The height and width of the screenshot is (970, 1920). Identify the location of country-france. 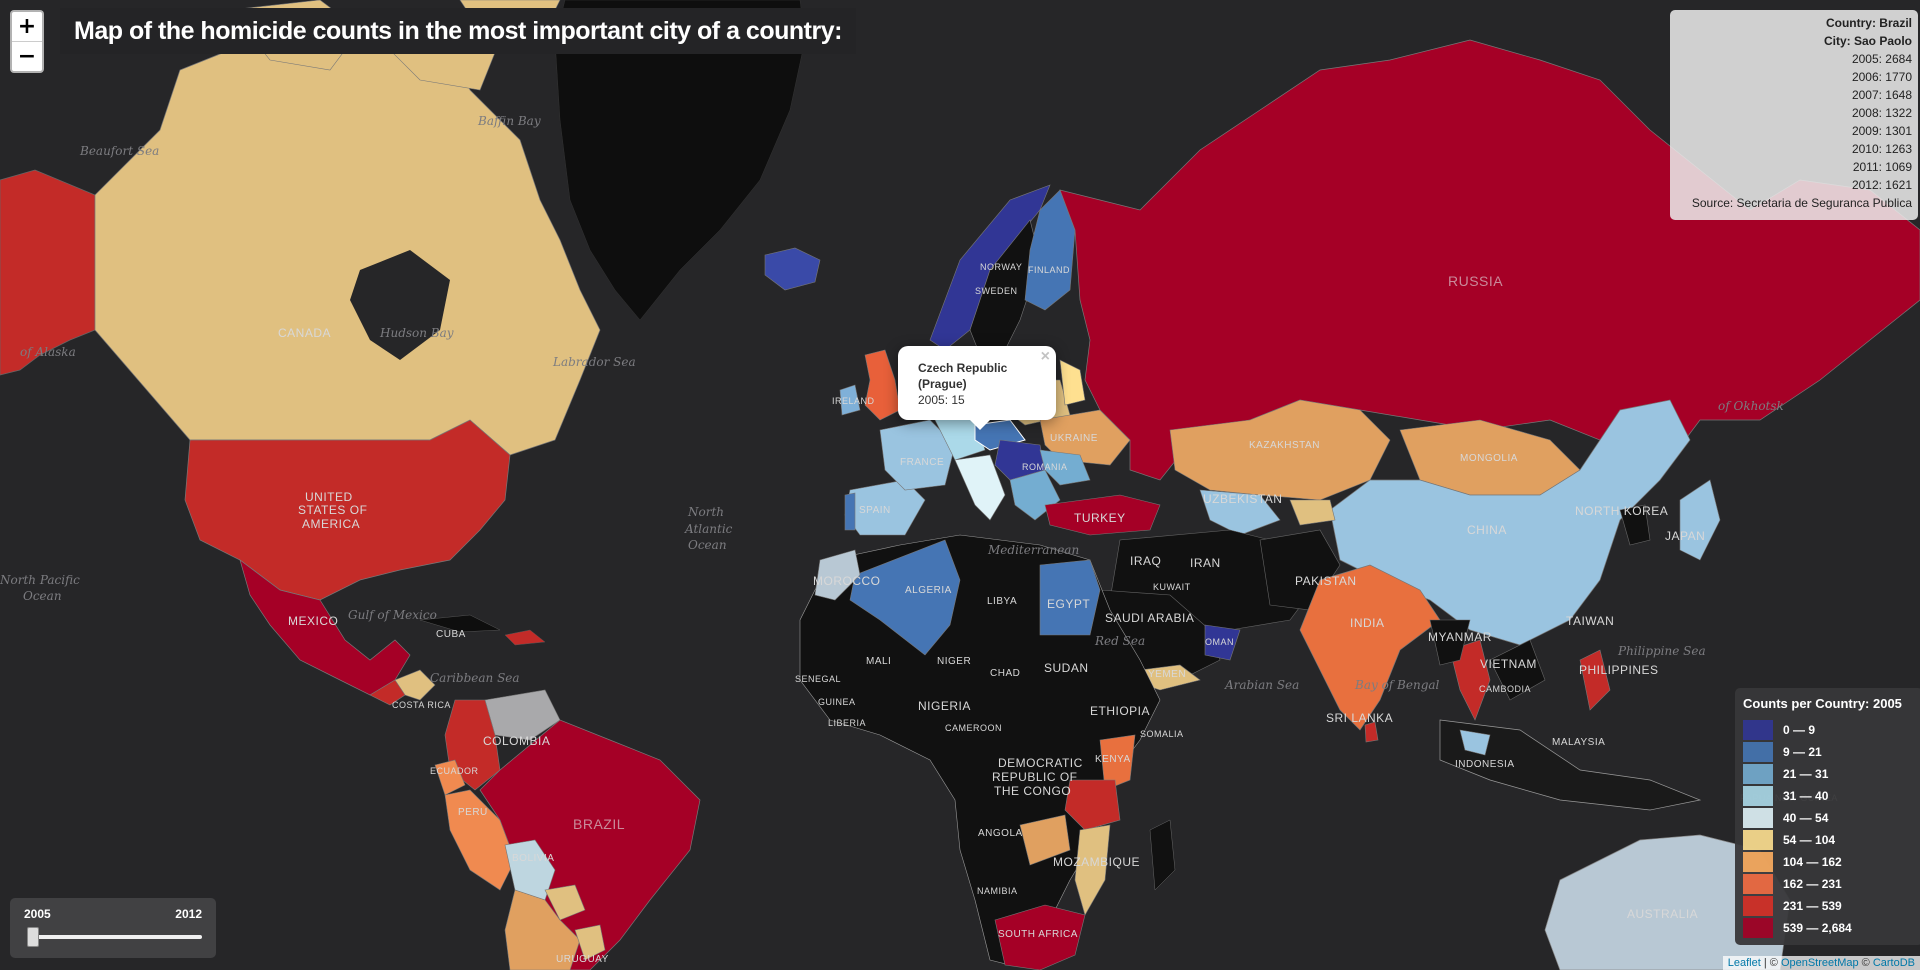
(917, 455).